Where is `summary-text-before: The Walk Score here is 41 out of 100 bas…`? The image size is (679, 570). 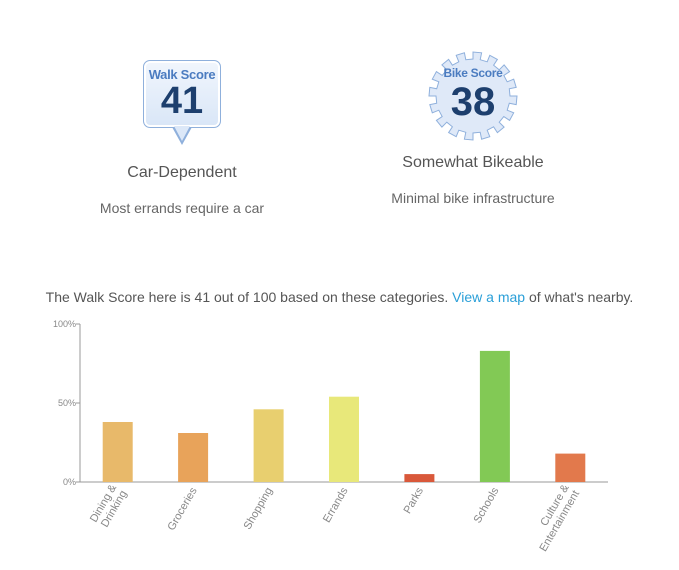
summary-text-before: The Walk Score here is 41 out of 100 bas… is located at coordinates (249, 297).